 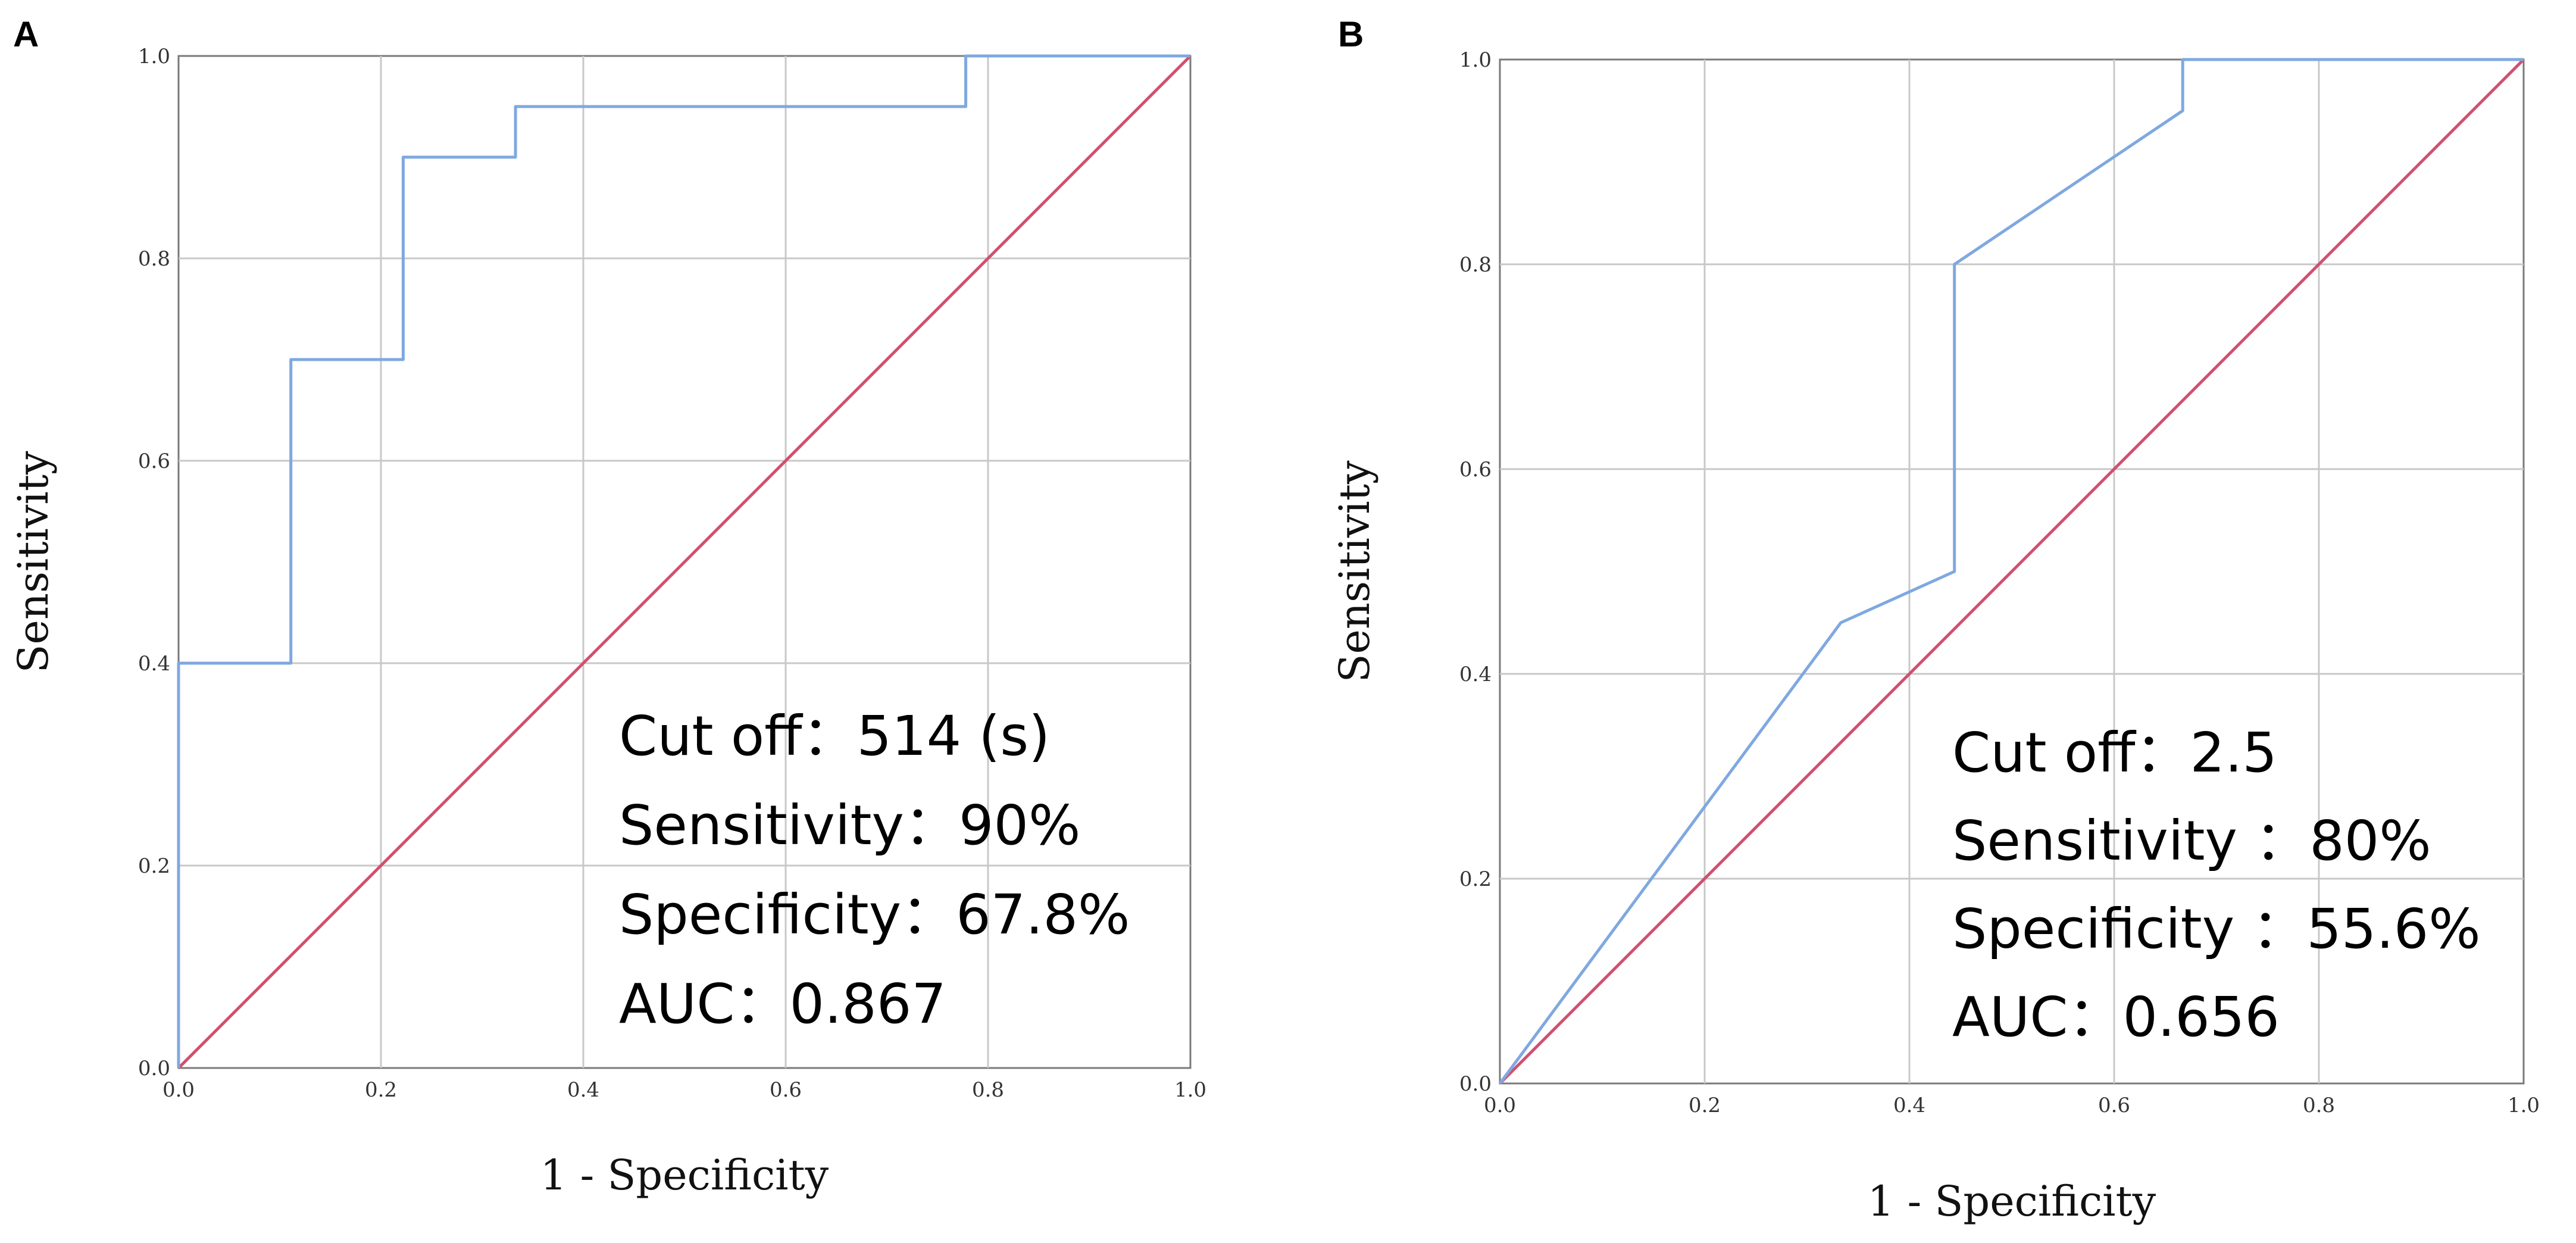 What do you see at coordinates (178, 1090) in the screenshot?
I see `panel-a-x-tick-0: 0.0` at bounding box center [178, 1090].